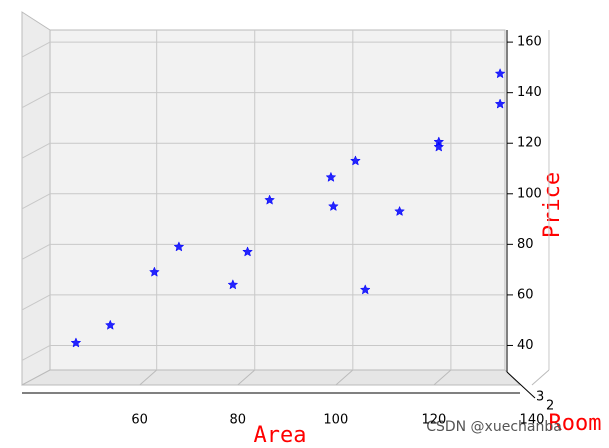 The height and width of the screenshot is (448, 609). Describe the element at coordinates (335, 420) in the screenshot. I see `x-tick-label: 100` at that location.